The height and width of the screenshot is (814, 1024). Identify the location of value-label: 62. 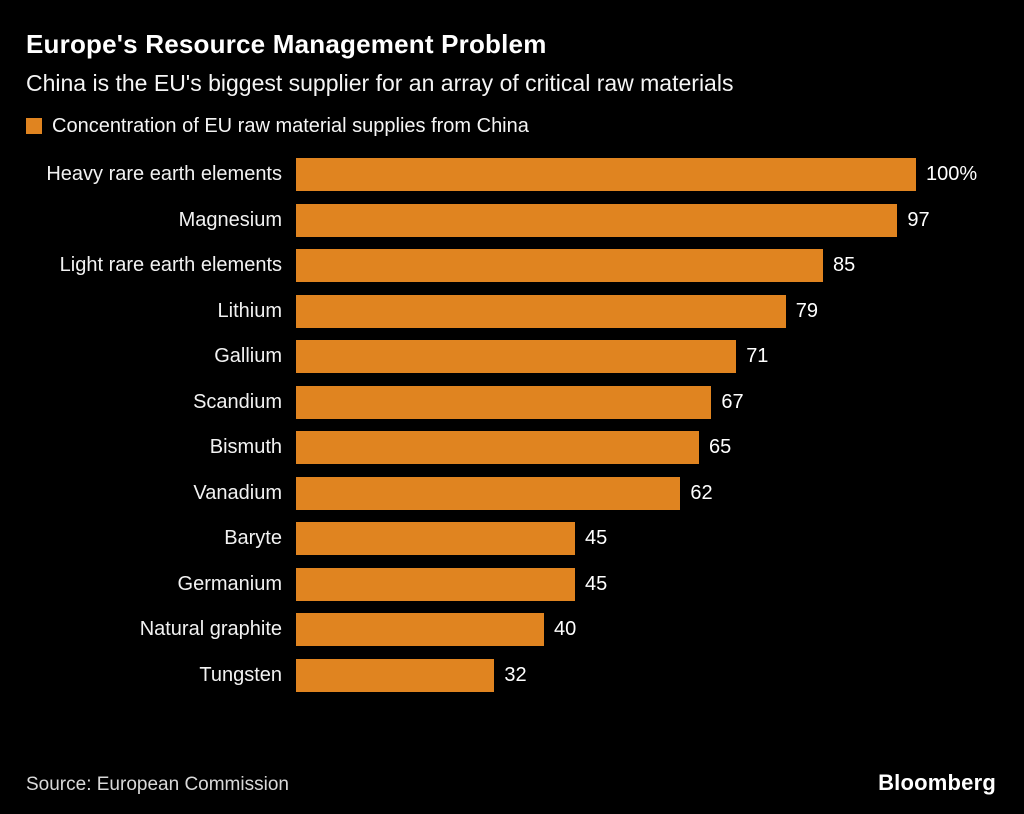
(701, 492).